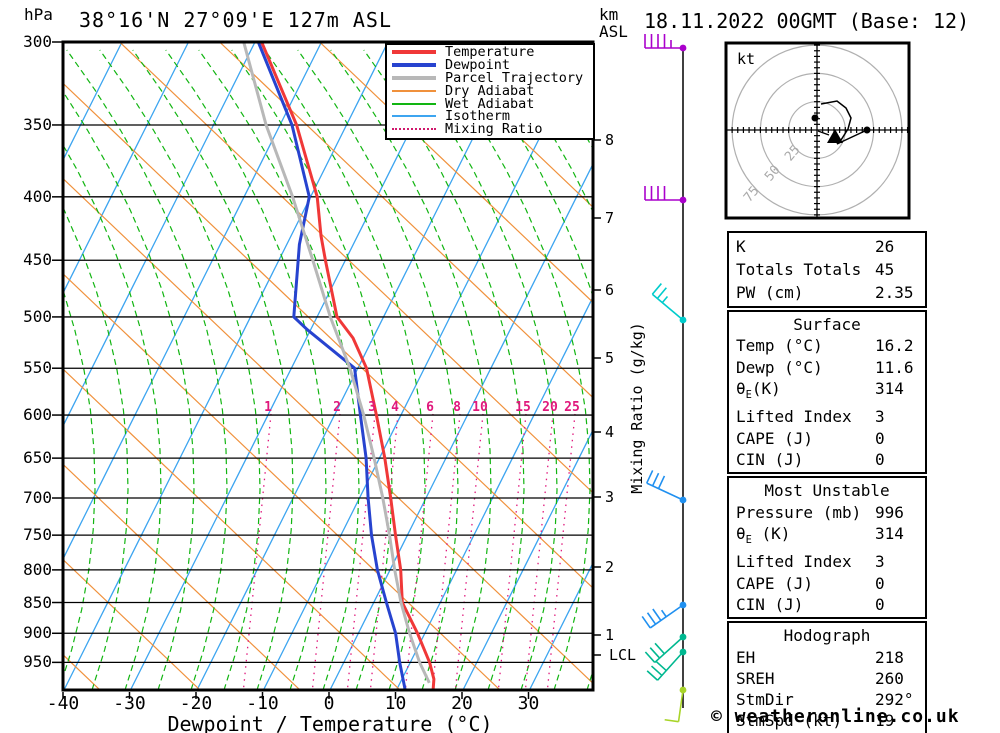 The height and width of the screenshot is (733, 1000). Describe the element at coordinates (610, 290) in the screenshot. I see `altitude-tick-label: 6` at that location.